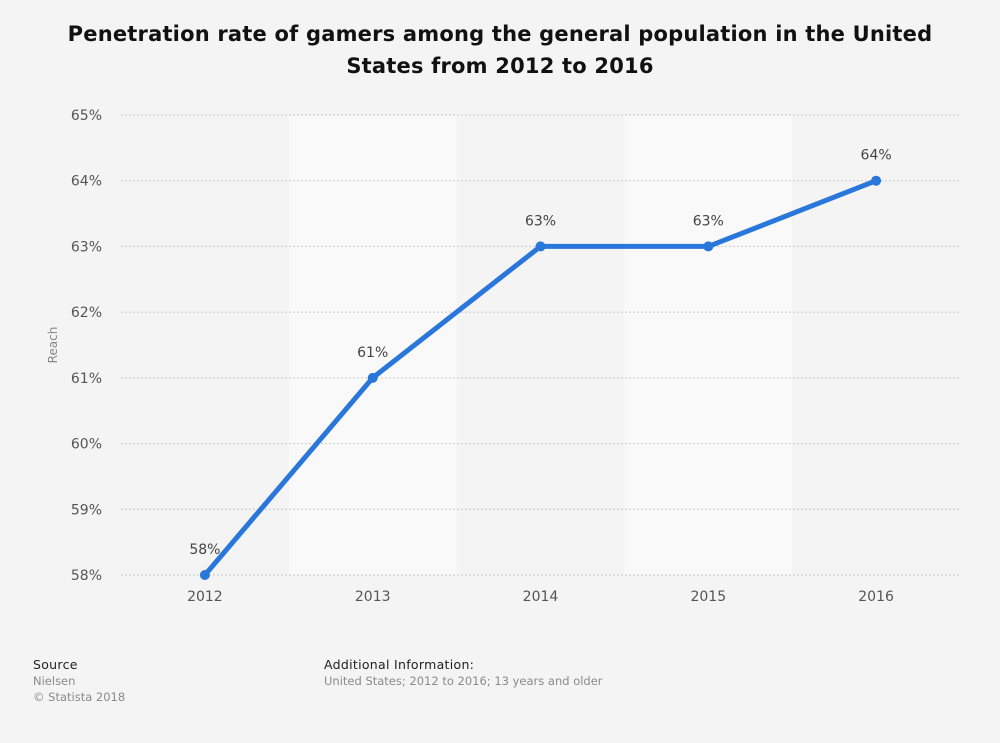  What do you see at coordinates (86, 510) in the screenshot?
I see `y-tick-label: 59%` at bounding box center [86, 510].